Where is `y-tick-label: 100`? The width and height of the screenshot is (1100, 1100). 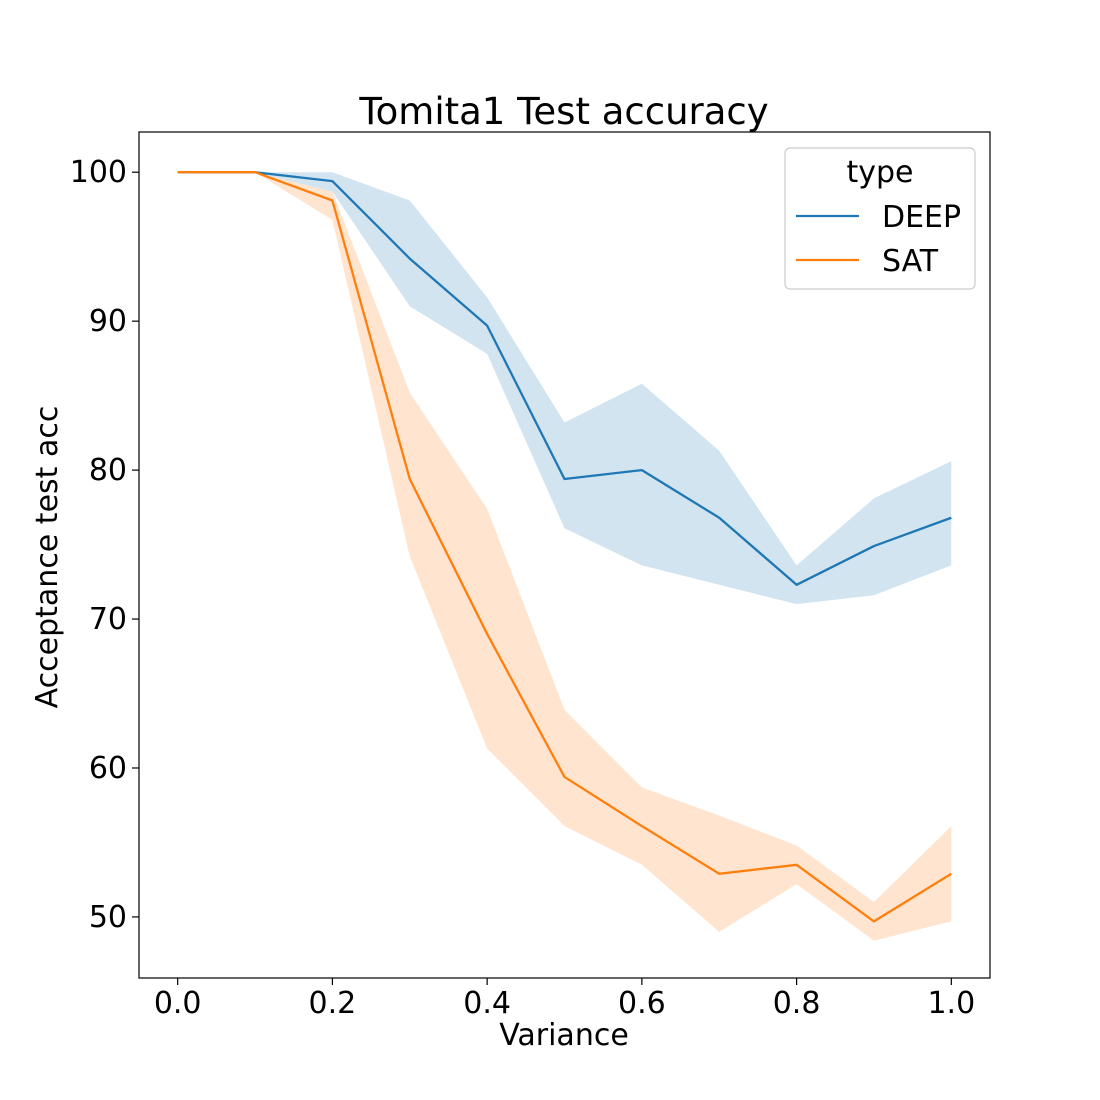 y-tick-label: 100 is located at coordinates (98, 172).